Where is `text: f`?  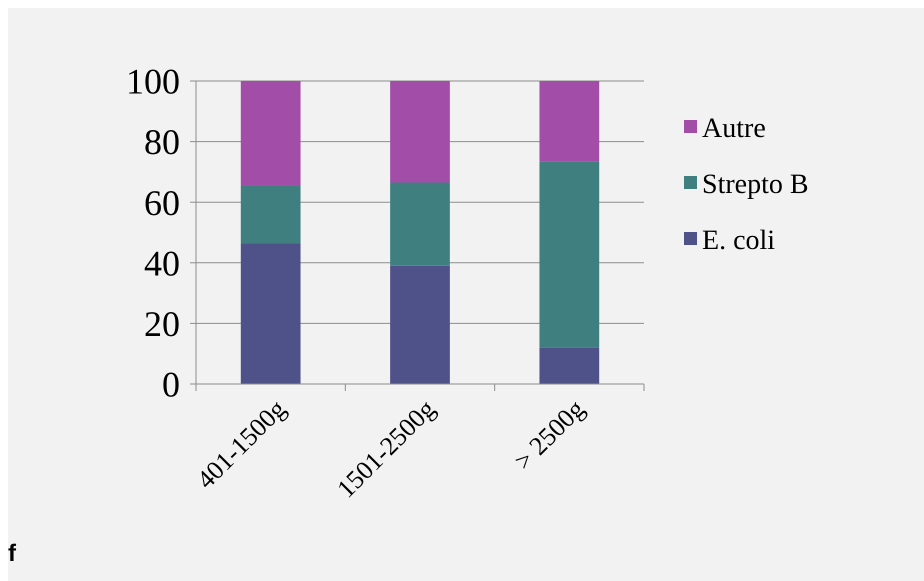 text: f is located at coordinates (12, 553).